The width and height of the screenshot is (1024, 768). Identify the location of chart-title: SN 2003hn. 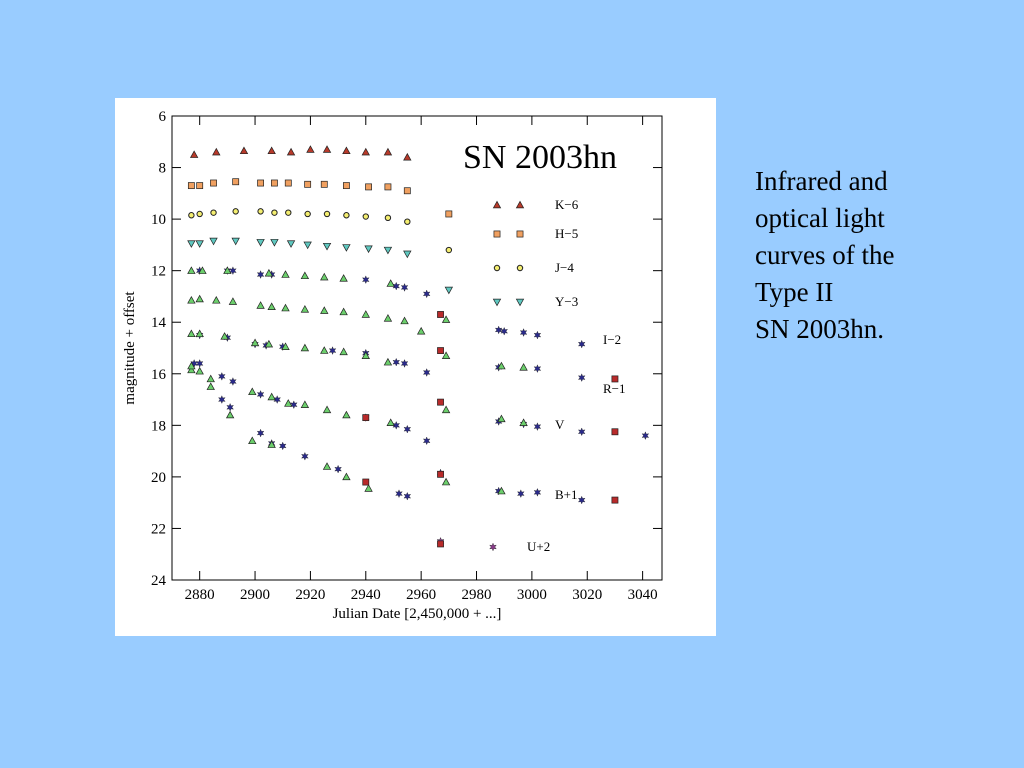
(540, 157).